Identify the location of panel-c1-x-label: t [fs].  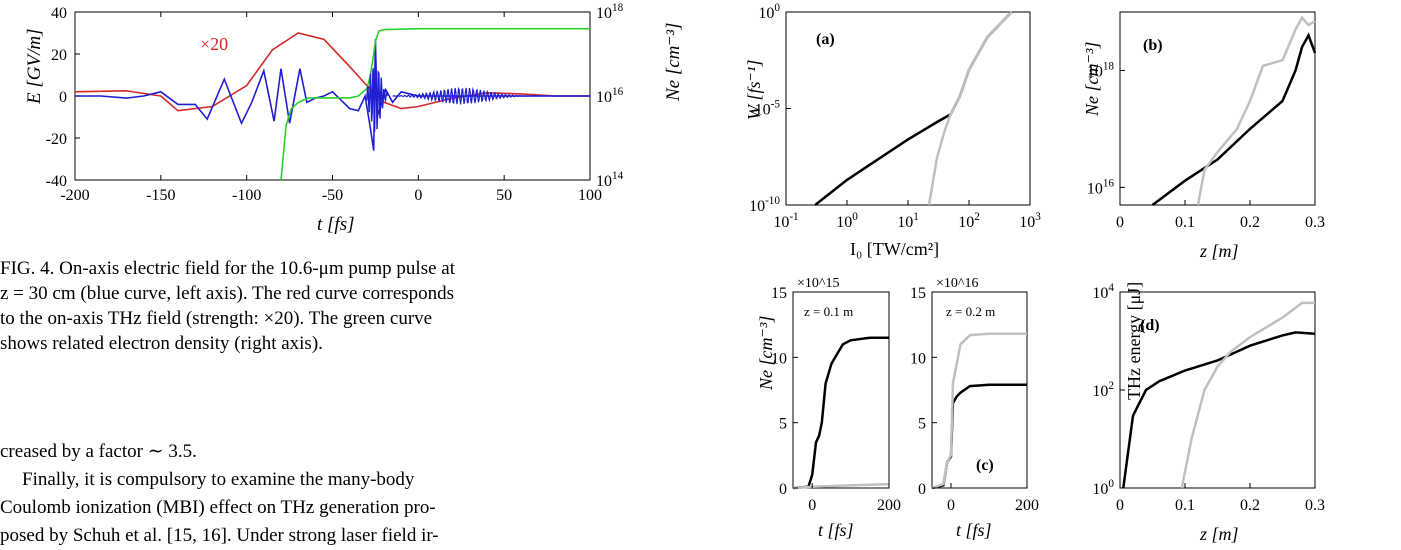
(836, 530).